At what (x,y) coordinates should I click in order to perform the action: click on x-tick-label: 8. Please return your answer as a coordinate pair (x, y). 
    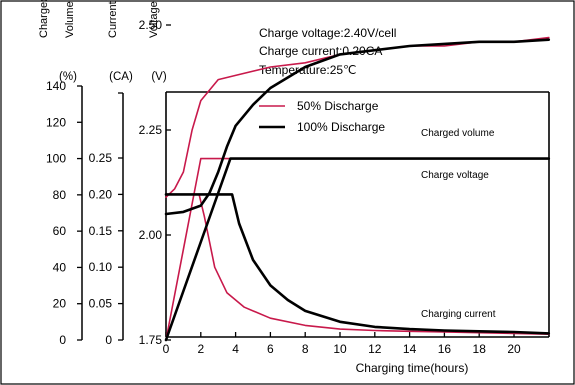
    Looking at the image, I should click on (305, 349).